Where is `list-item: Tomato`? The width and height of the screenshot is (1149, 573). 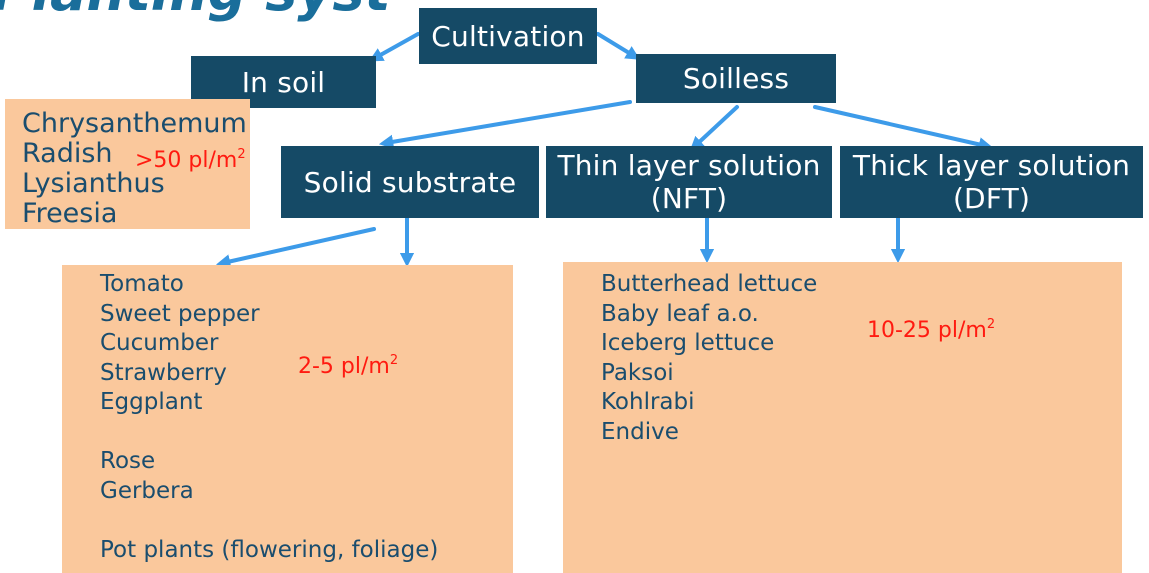 list-item: Tomato is located at coordinates (142, 284).